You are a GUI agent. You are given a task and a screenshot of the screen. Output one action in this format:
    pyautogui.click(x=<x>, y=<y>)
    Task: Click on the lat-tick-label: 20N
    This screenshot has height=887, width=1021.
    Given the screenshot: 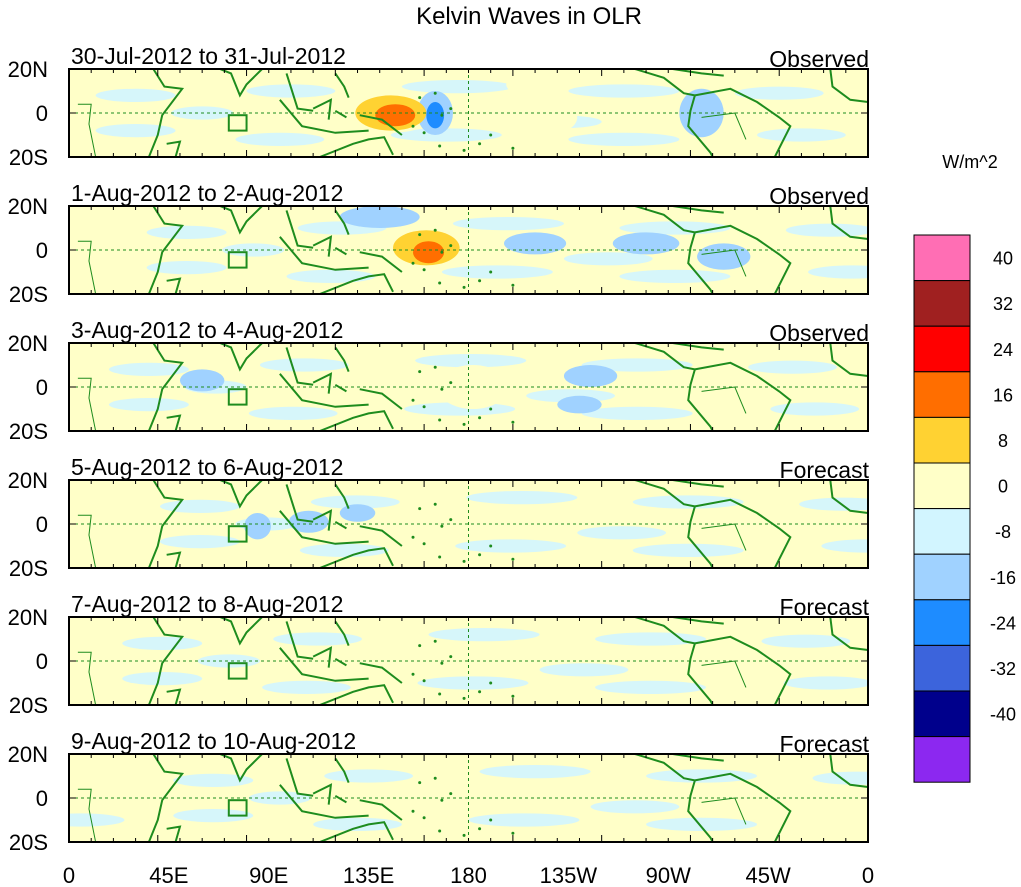 What is the action you would take?
    pyautogui.click(x=28, y=343)
    